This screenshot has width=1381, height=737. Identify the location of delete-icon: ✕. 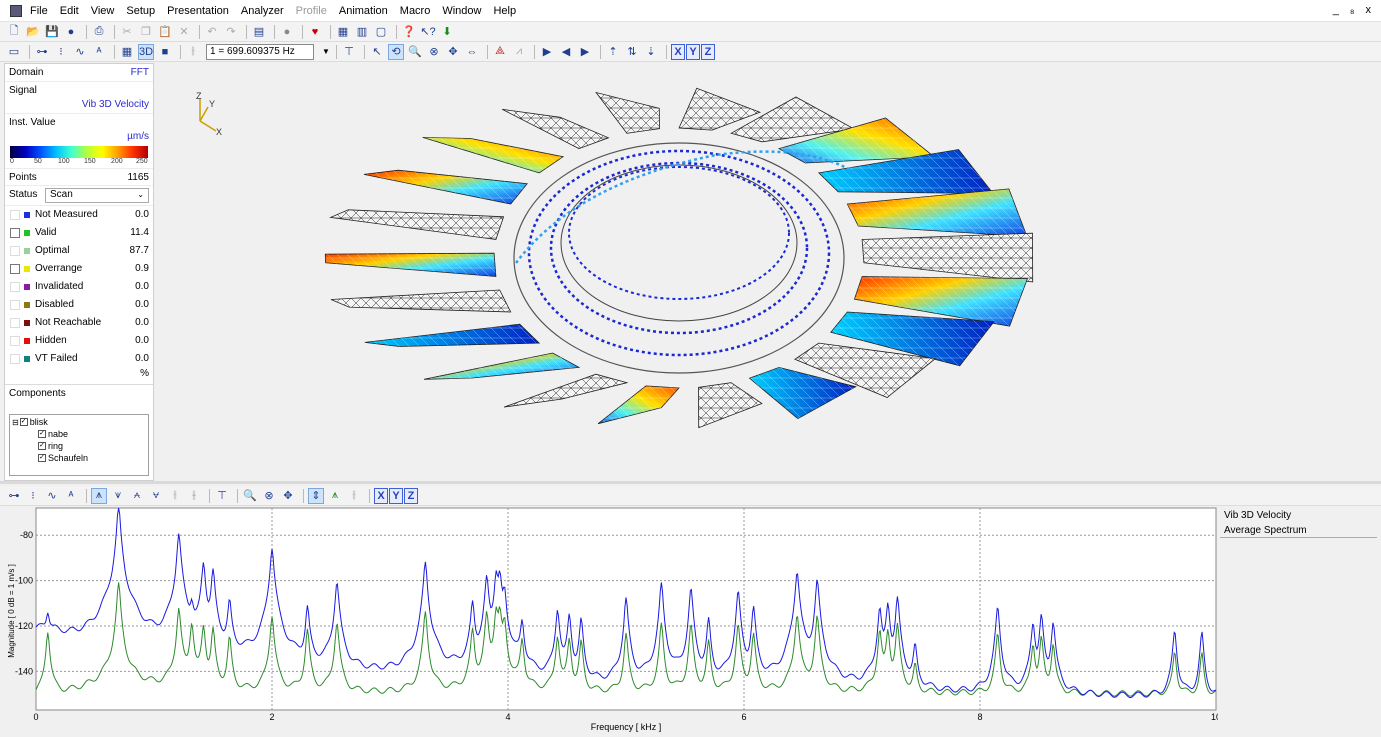
(184, 32).